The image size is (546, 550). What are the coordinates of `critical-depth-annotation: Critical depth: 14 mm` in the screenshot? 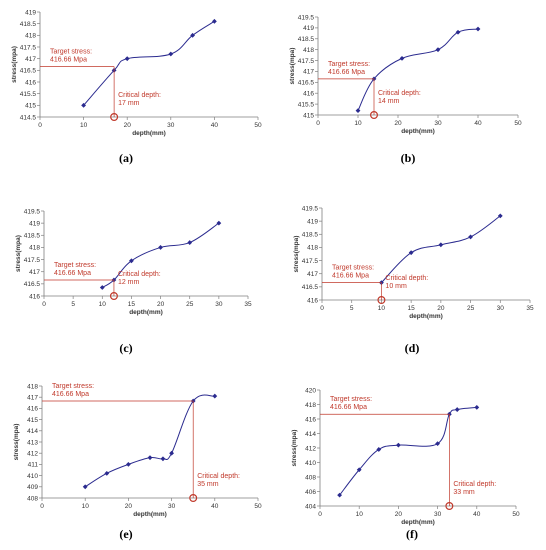 It's located at (399, 97).